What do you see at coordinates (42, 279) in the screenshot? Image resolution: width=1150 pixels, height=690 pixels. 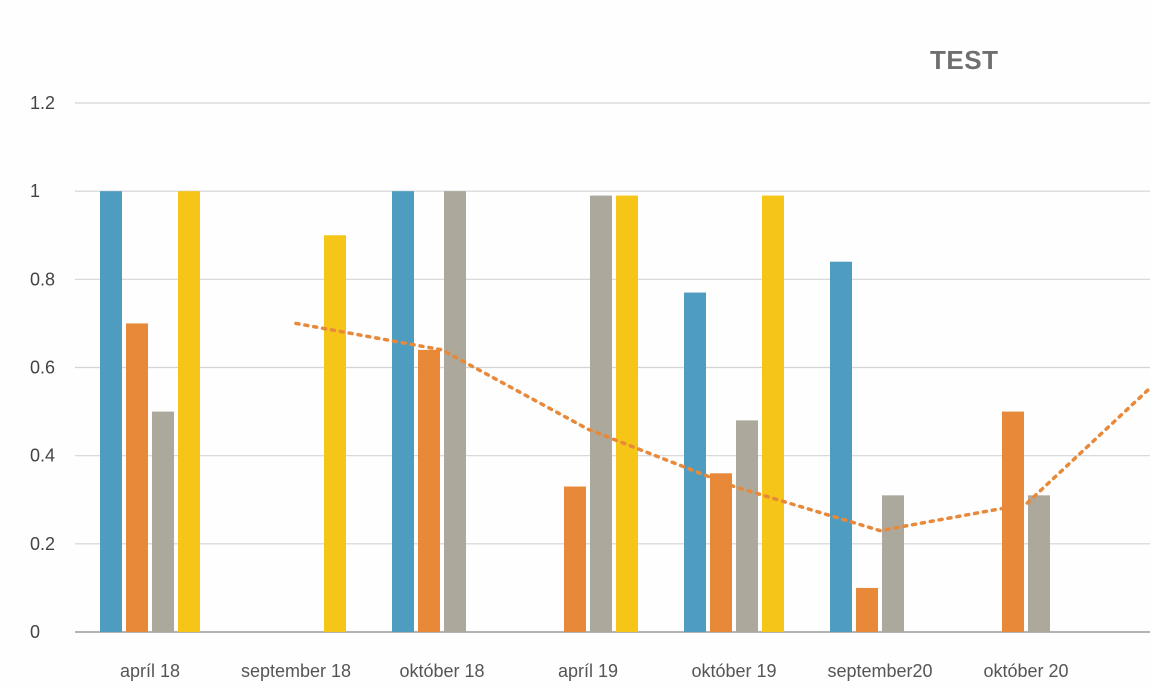 I see `y-tick-label: 0.8` at bounding box center [42, 279].